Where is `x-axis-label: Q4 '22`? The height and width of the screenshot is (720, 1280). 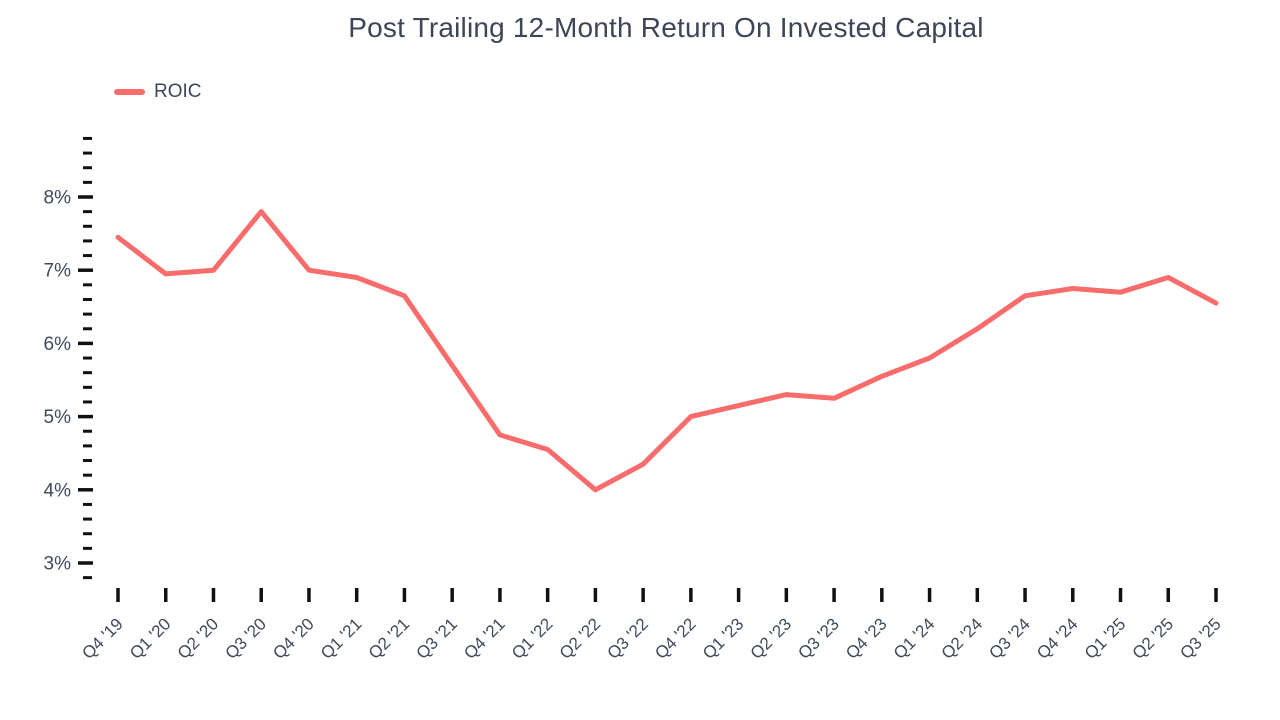 x-axis-label: Q4 '22 is located at coordinates (675, 638).